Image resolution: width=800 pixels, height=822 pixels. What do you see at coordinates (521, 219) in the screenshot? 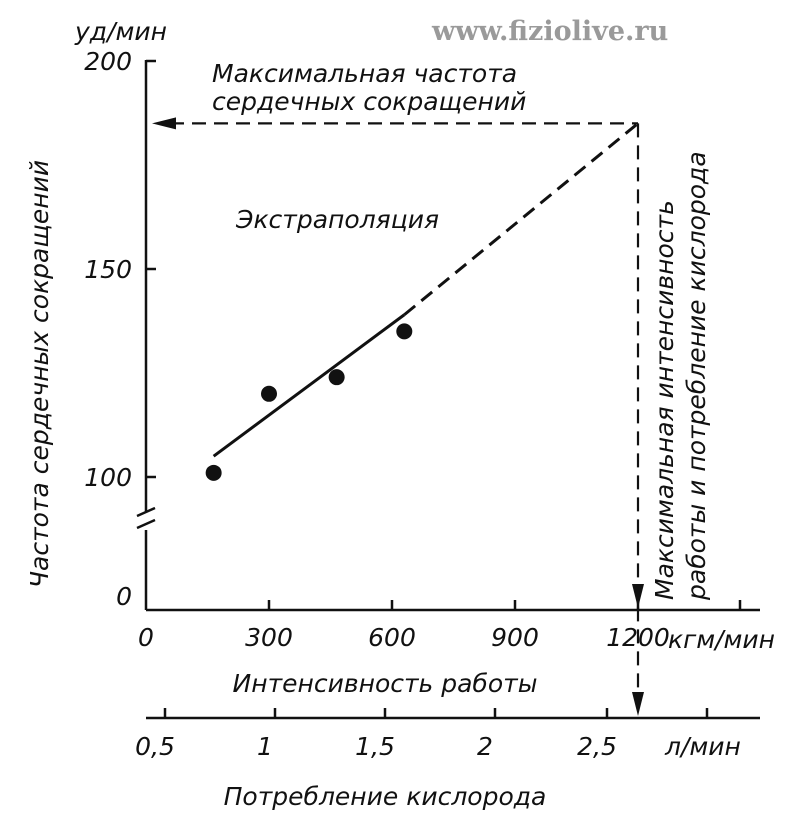
I see `extrapolation-line` at bounding box center [521, 219].